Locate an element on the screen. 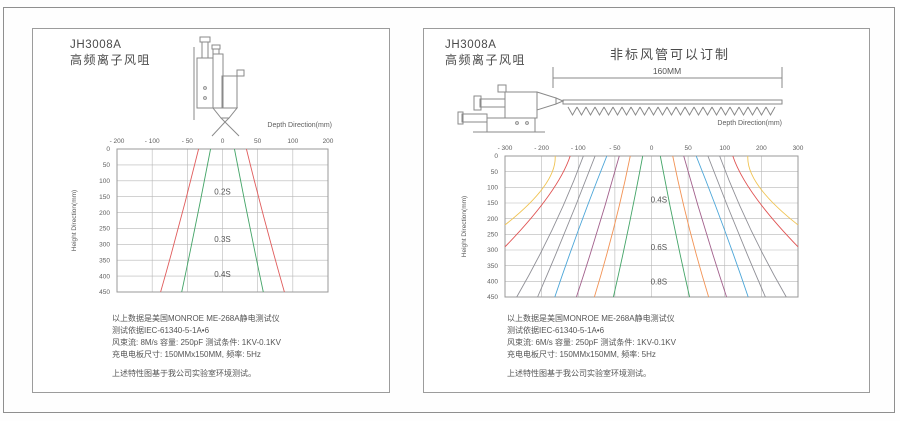  right-title-block: JH3008A 高频离子风咀 is located at coordinates (485, 53).